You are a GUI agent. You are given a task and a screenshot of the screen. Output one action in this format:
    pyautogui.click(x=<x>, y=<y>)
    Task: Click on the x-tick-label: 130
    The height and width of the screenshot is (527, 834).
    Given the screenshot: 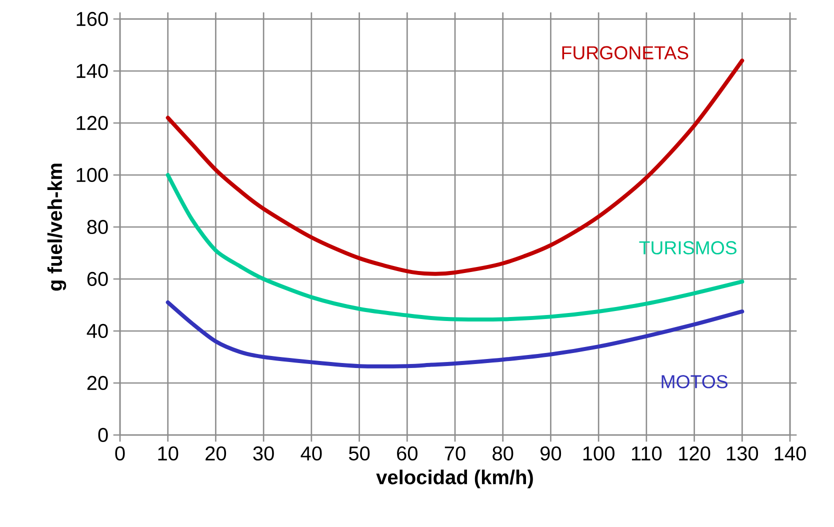 What is the action you would take?
    pyautogui.click(x=742, y=453)
    